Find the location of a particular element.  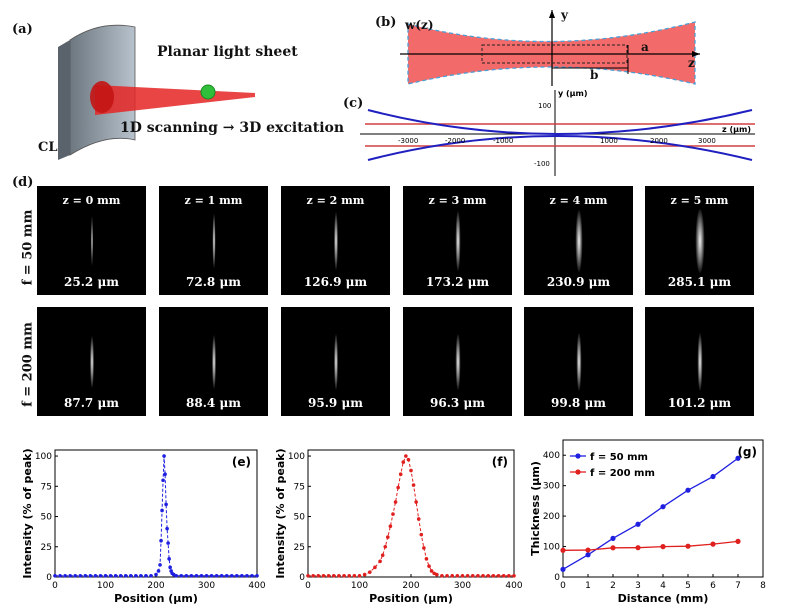

c-tick-x-2: -2000 is located at coordinates (455, 141).